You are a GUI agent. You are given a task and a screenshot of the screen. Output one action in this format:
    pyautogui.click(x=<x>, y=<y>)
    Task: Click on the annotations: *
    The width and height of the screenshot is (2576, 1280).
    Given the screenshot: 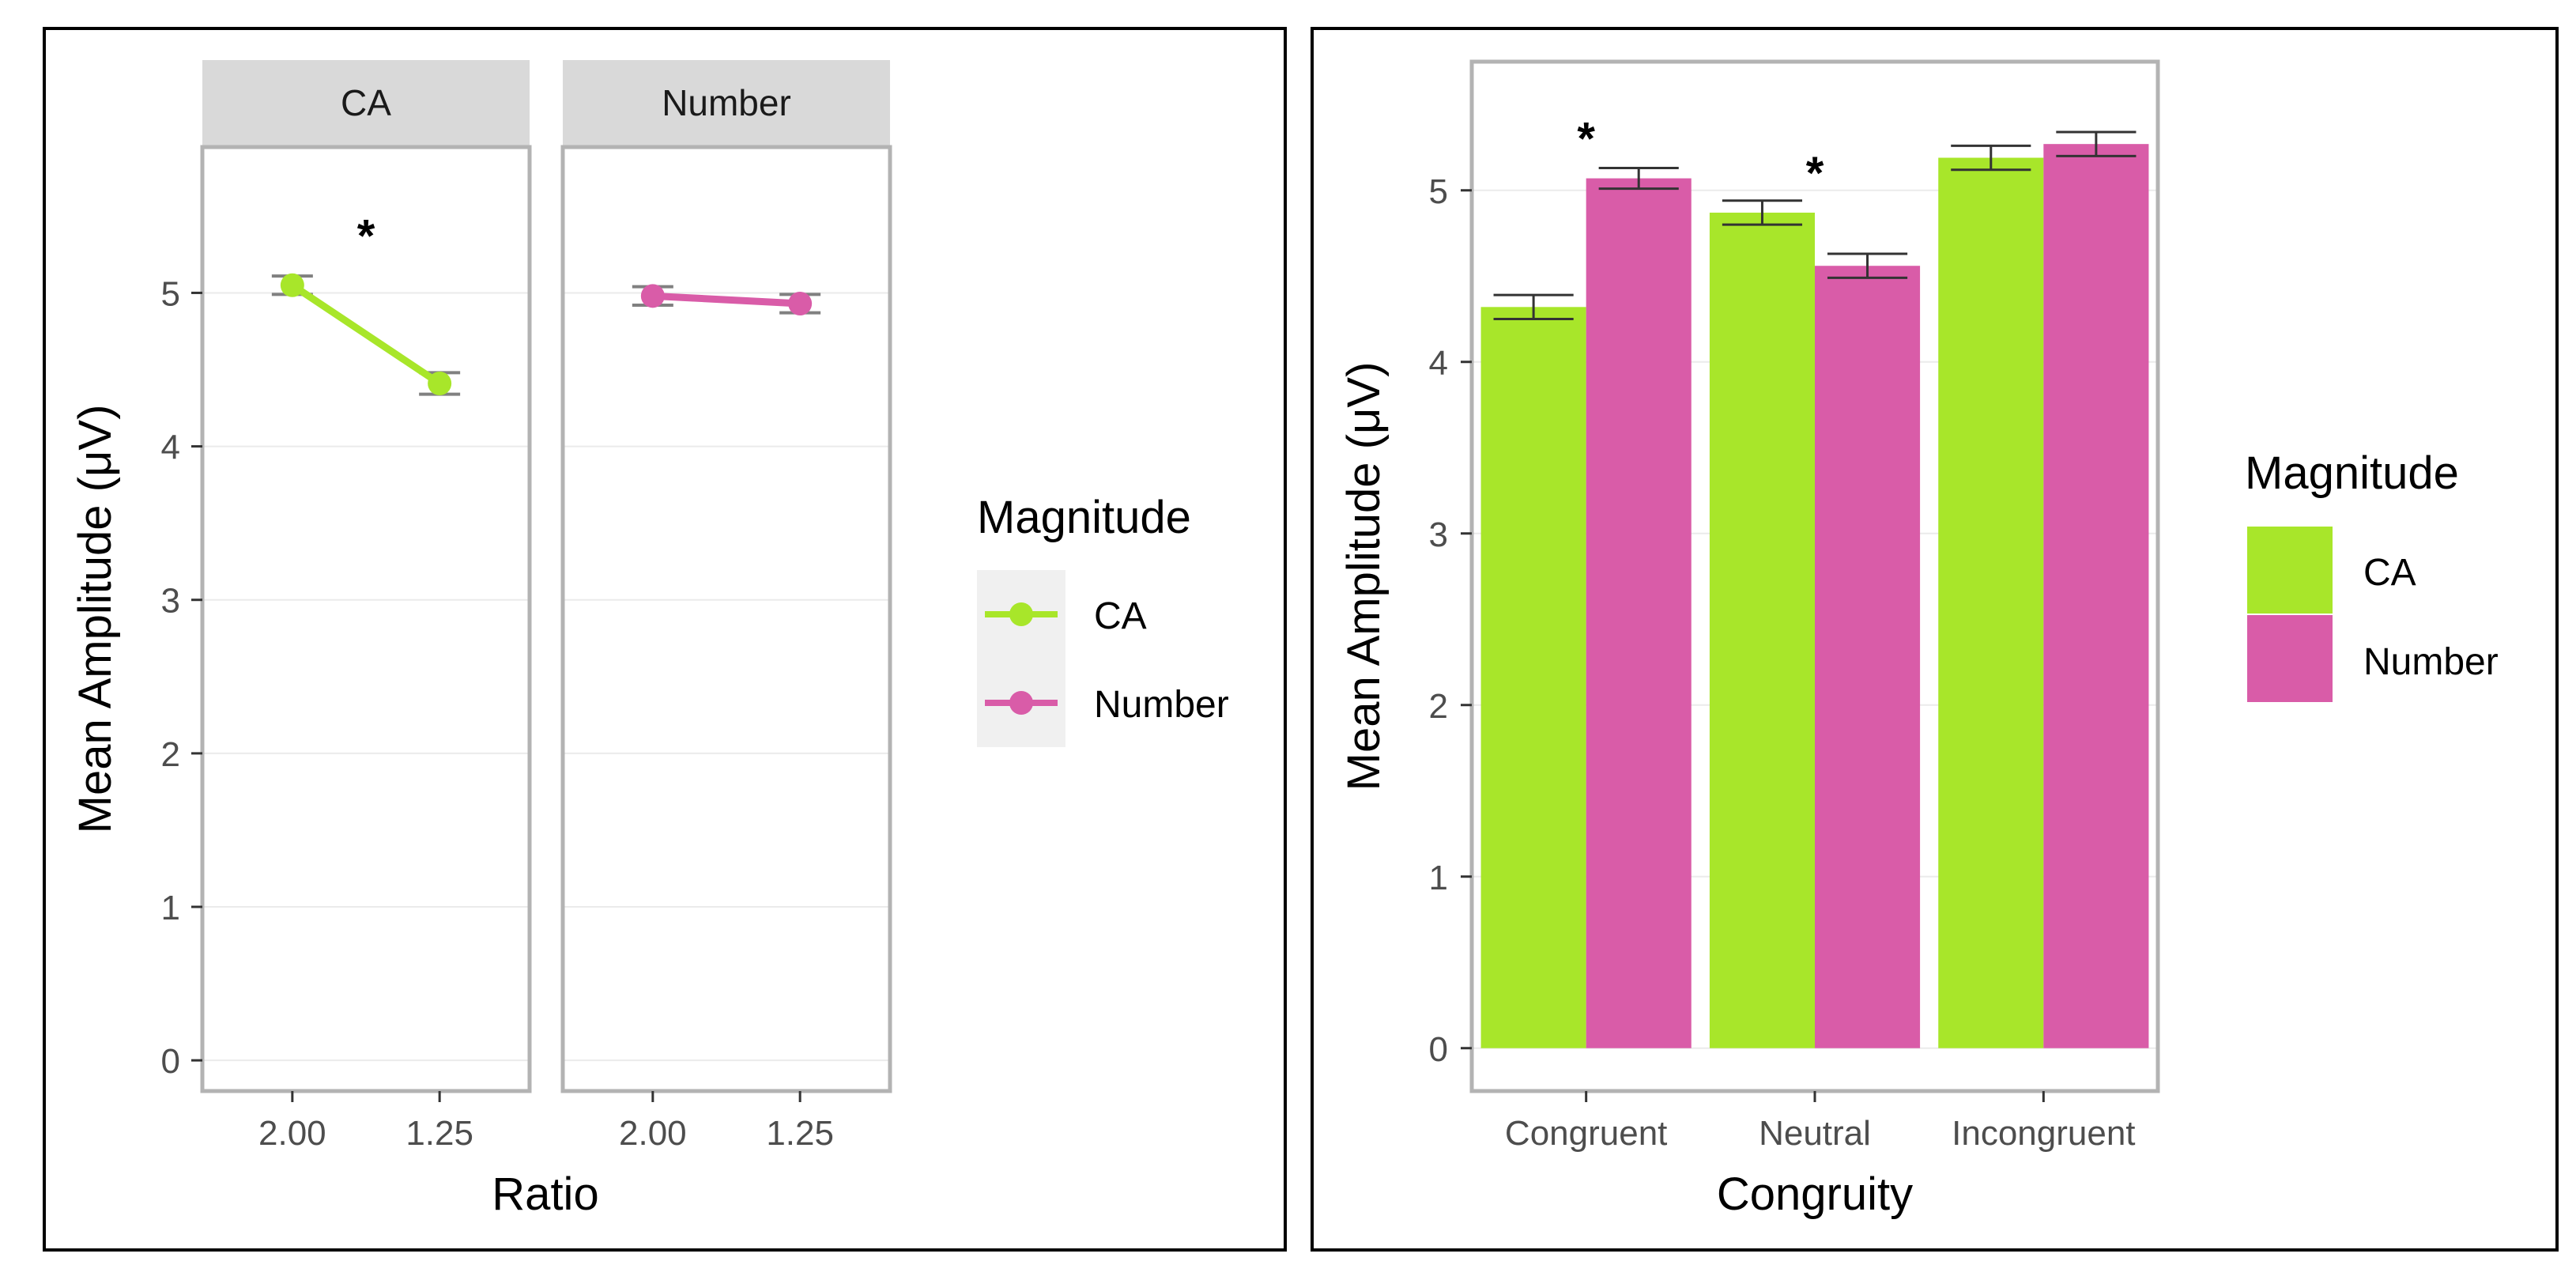 What is the action you would take?
    pyautogui.click(x=366, y=236)
    